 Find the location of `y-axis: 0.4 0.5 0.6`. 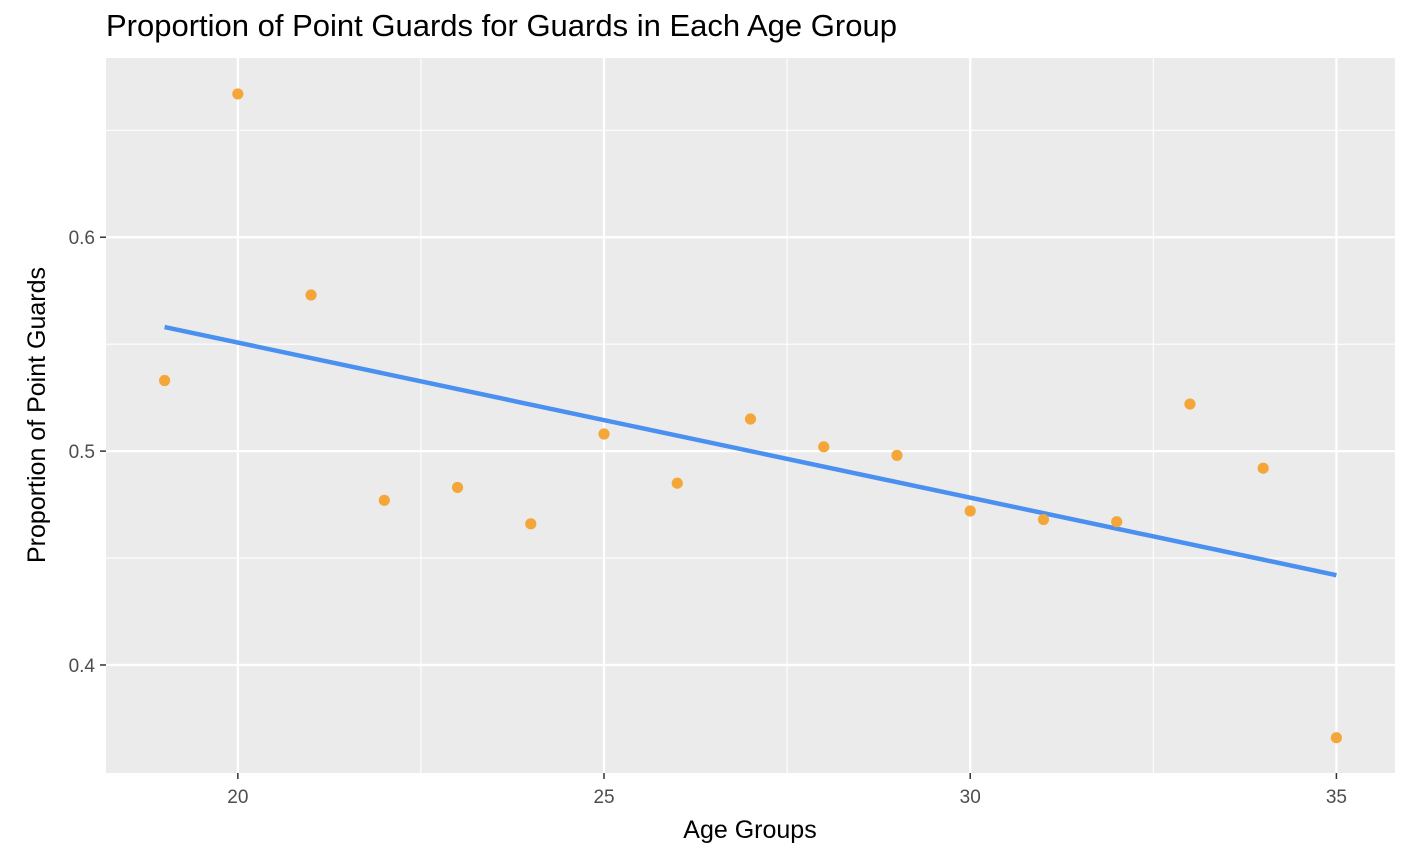

y-axis: 0.4 0.5 0.6 is located at coordinates (87, 452).